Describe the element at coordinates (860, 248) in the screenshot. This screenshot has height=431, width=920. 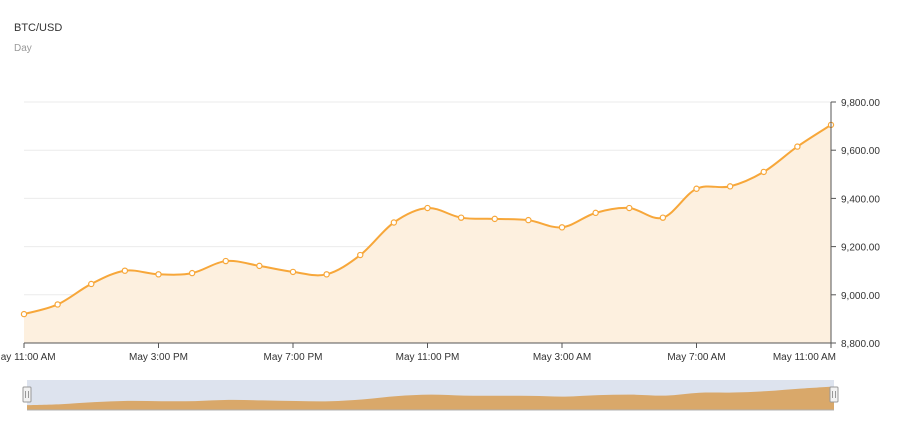
I see `y-tick-label: 9,200.00` at that location.